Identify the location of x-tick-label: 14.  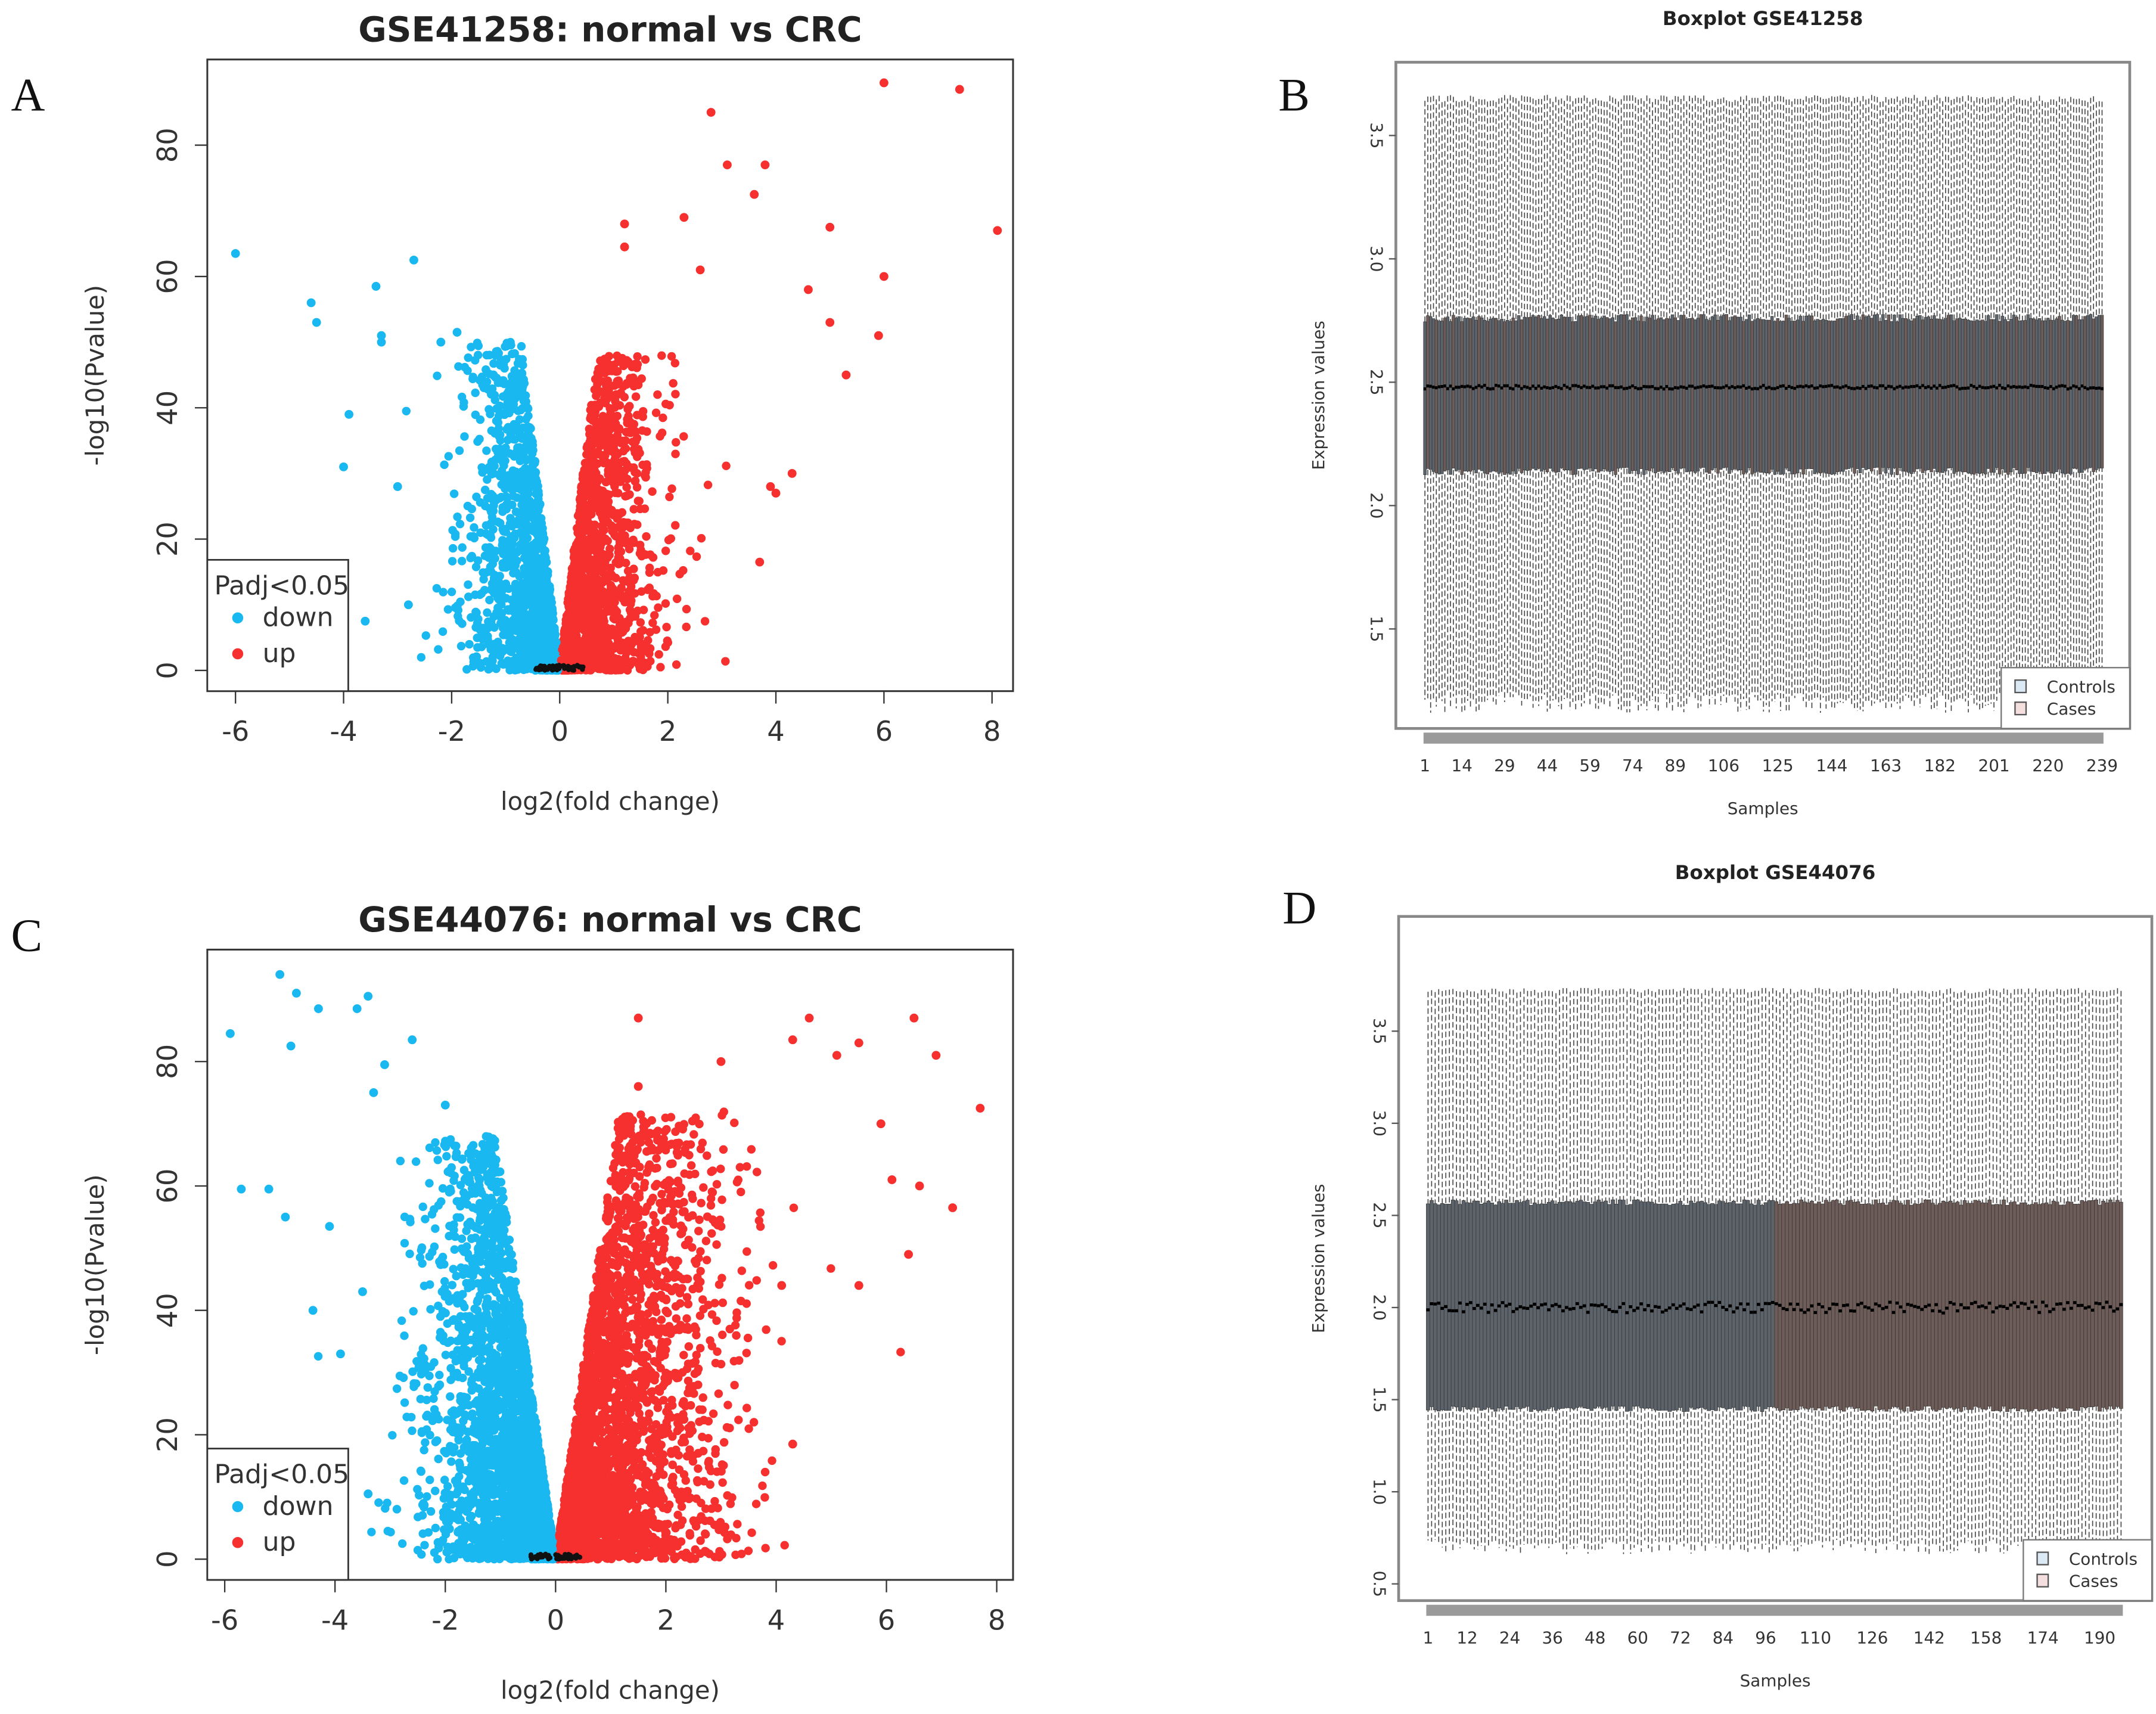
(1462, 766).